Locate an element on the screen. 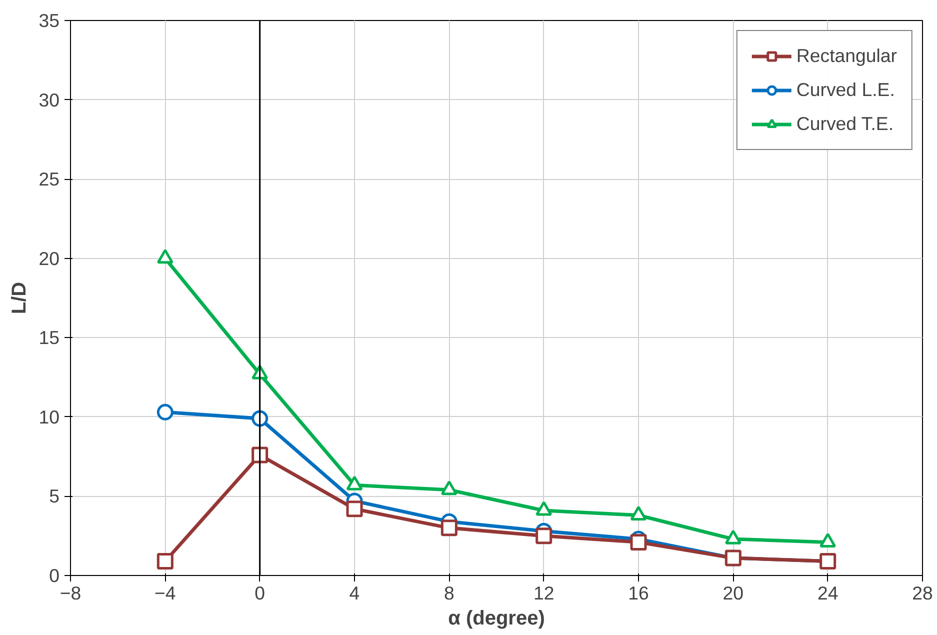 This screenshot has width=937, height=635. x-tick-label: −4 is located at coordinates (165, 593).